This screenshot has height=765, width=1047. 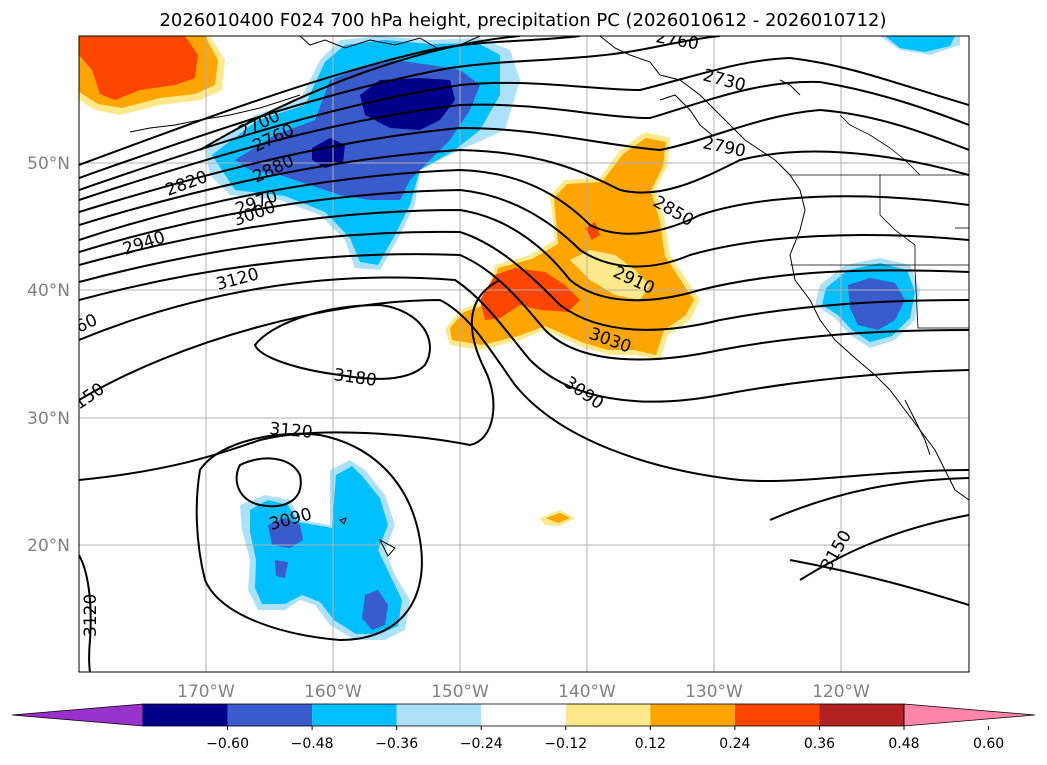 What do you see at coordinates (714, 692) in the screenshot?
I see `lon-label: 130°W` at bounding box center [714, 692].